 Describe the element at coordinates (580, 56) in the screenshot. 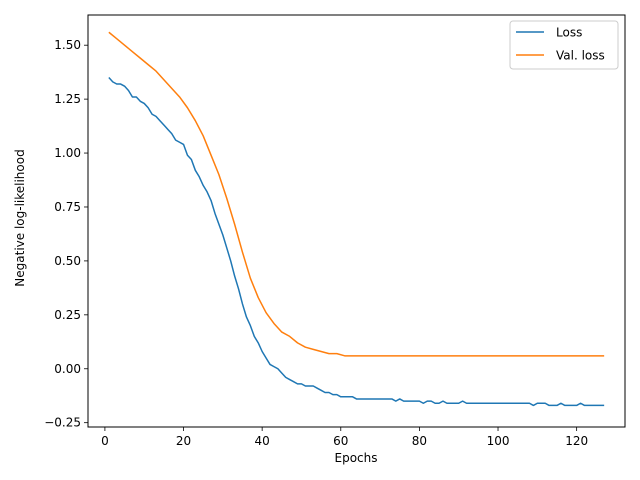

I see `legend-label-val-loss: Val. loss` at that location.